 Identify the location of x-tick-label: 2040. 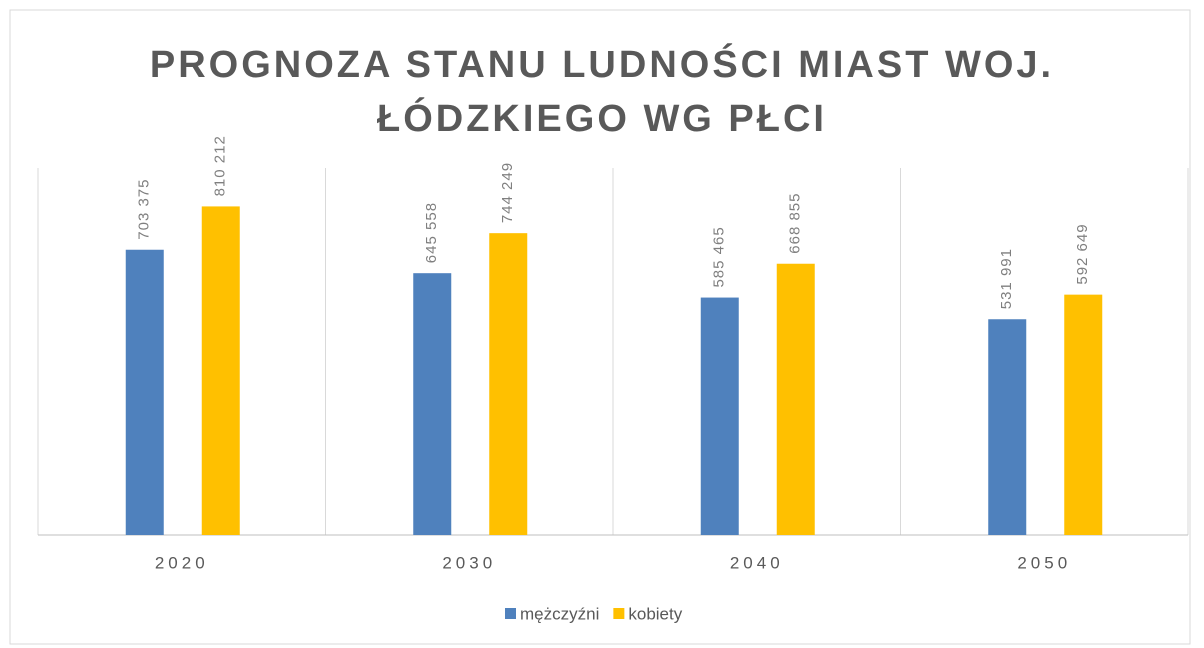
(757, 562).